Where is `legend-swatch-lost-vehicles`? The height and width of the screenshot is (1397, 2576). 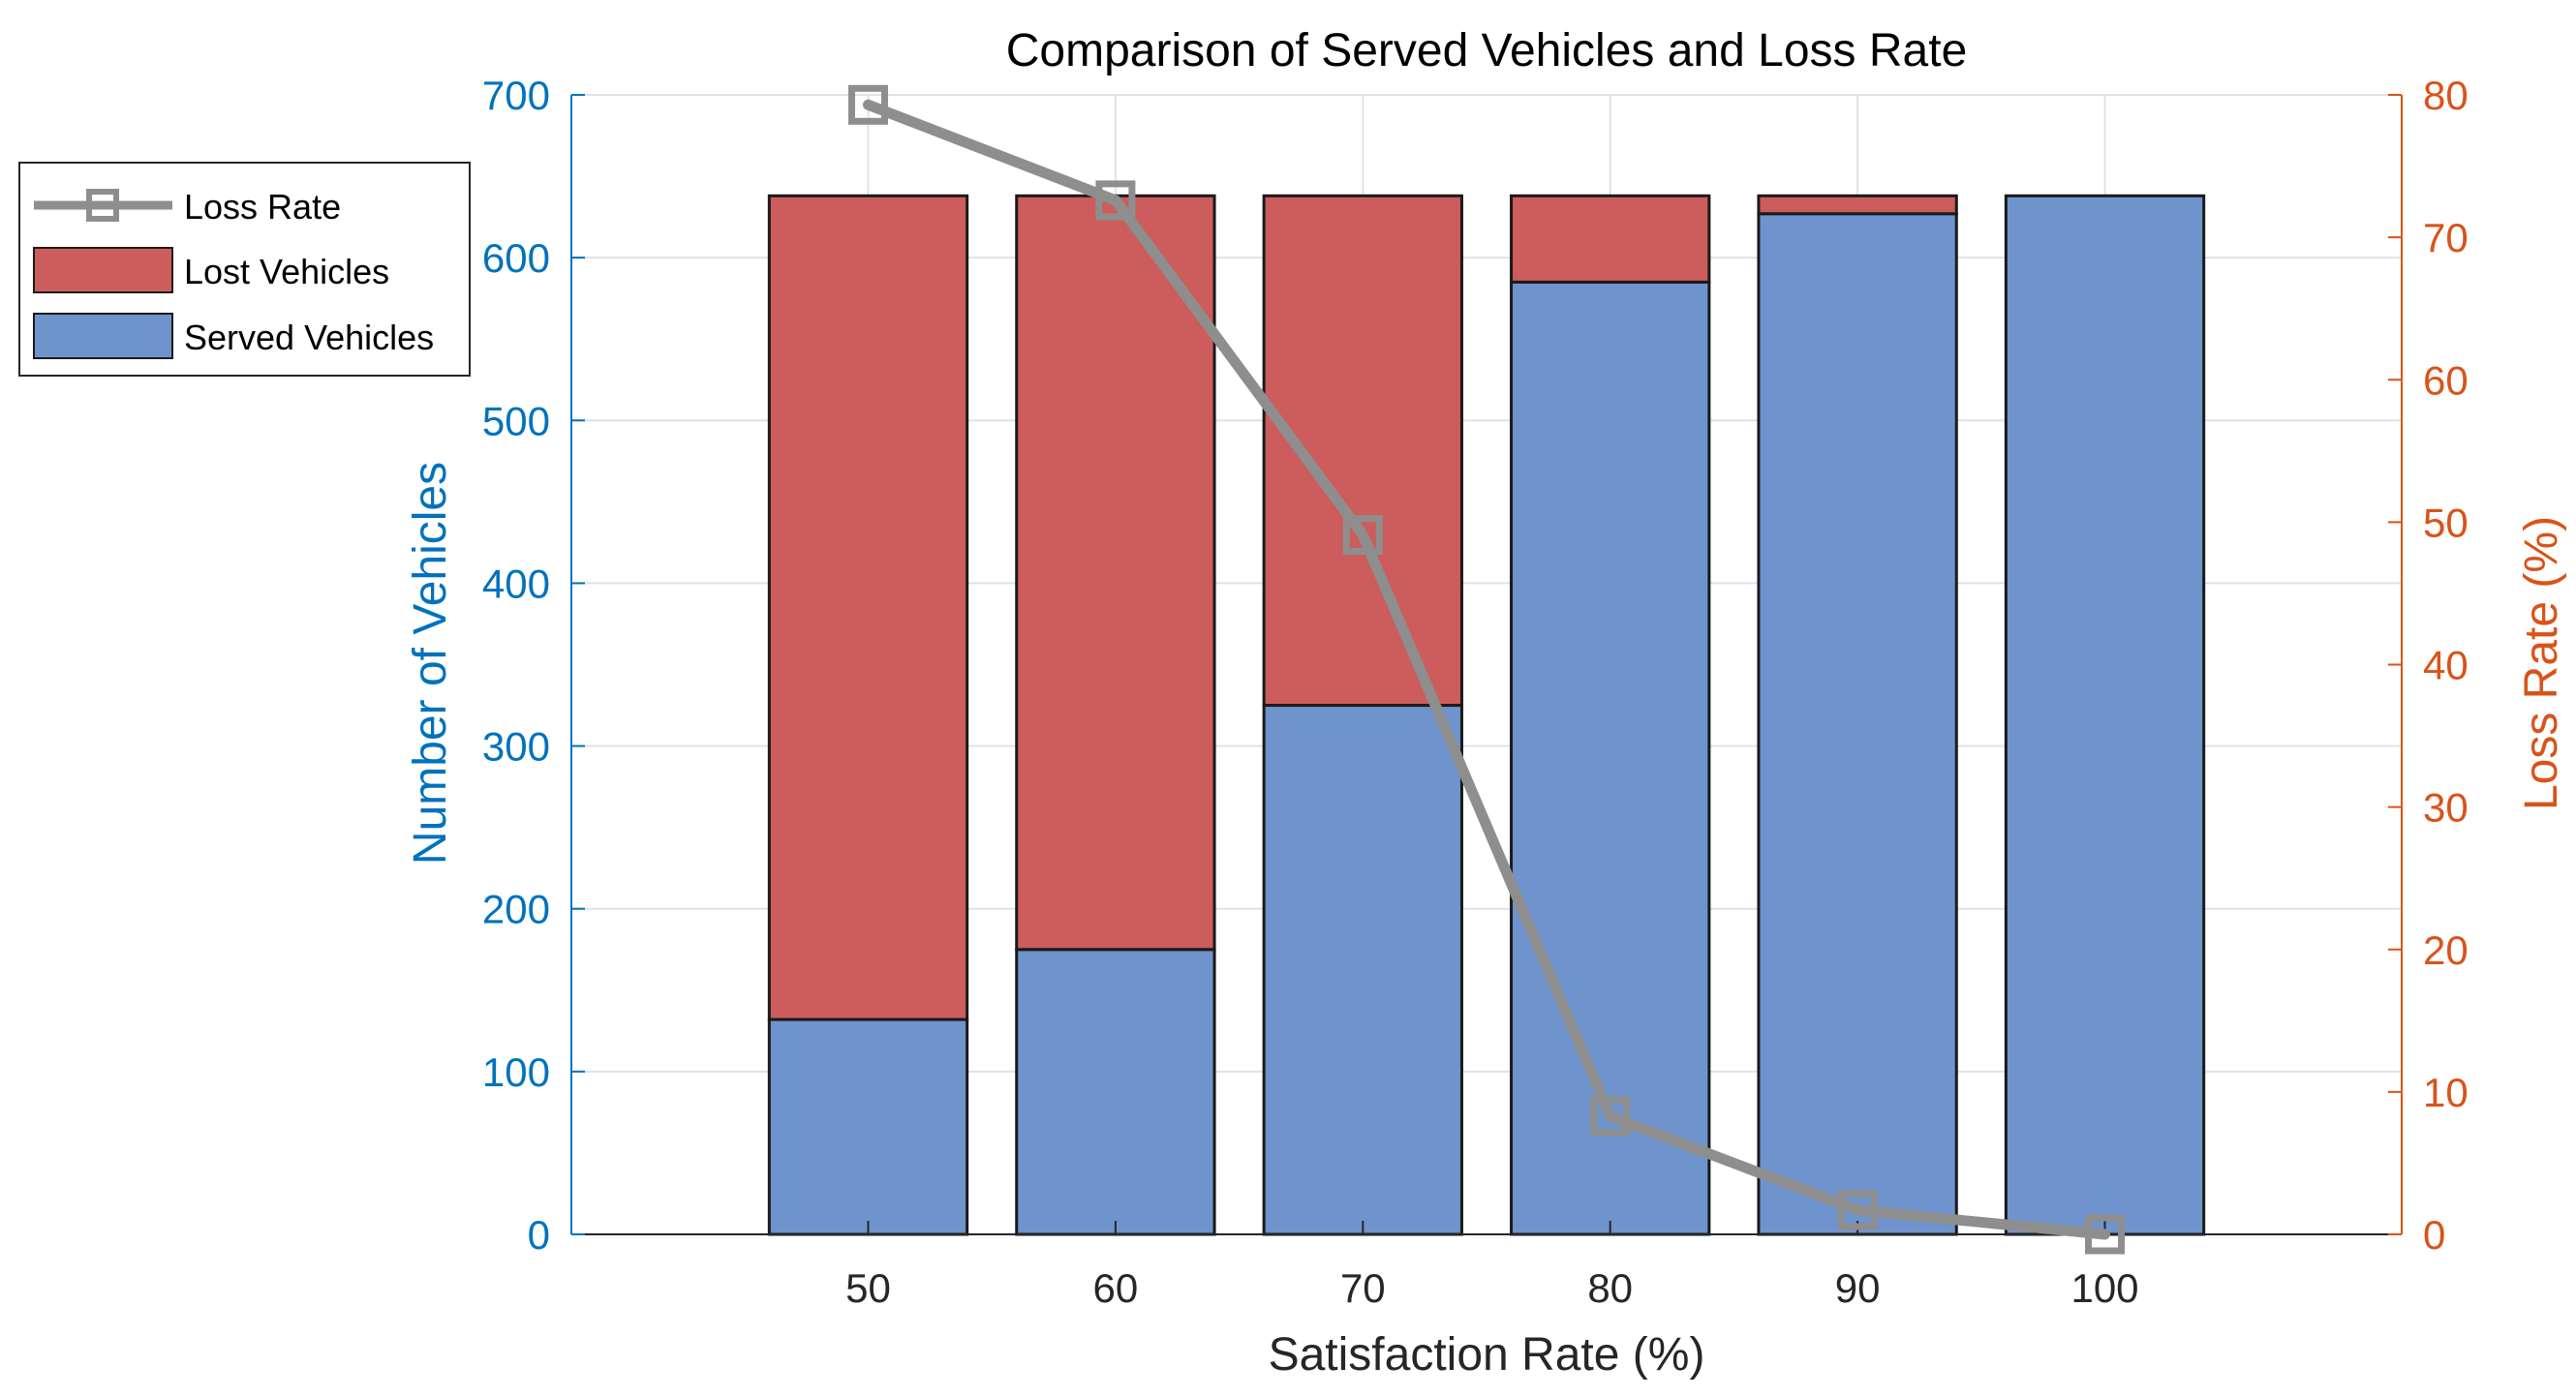 legend-swatch-lost-vehicles is located at coordinates (103, 270).